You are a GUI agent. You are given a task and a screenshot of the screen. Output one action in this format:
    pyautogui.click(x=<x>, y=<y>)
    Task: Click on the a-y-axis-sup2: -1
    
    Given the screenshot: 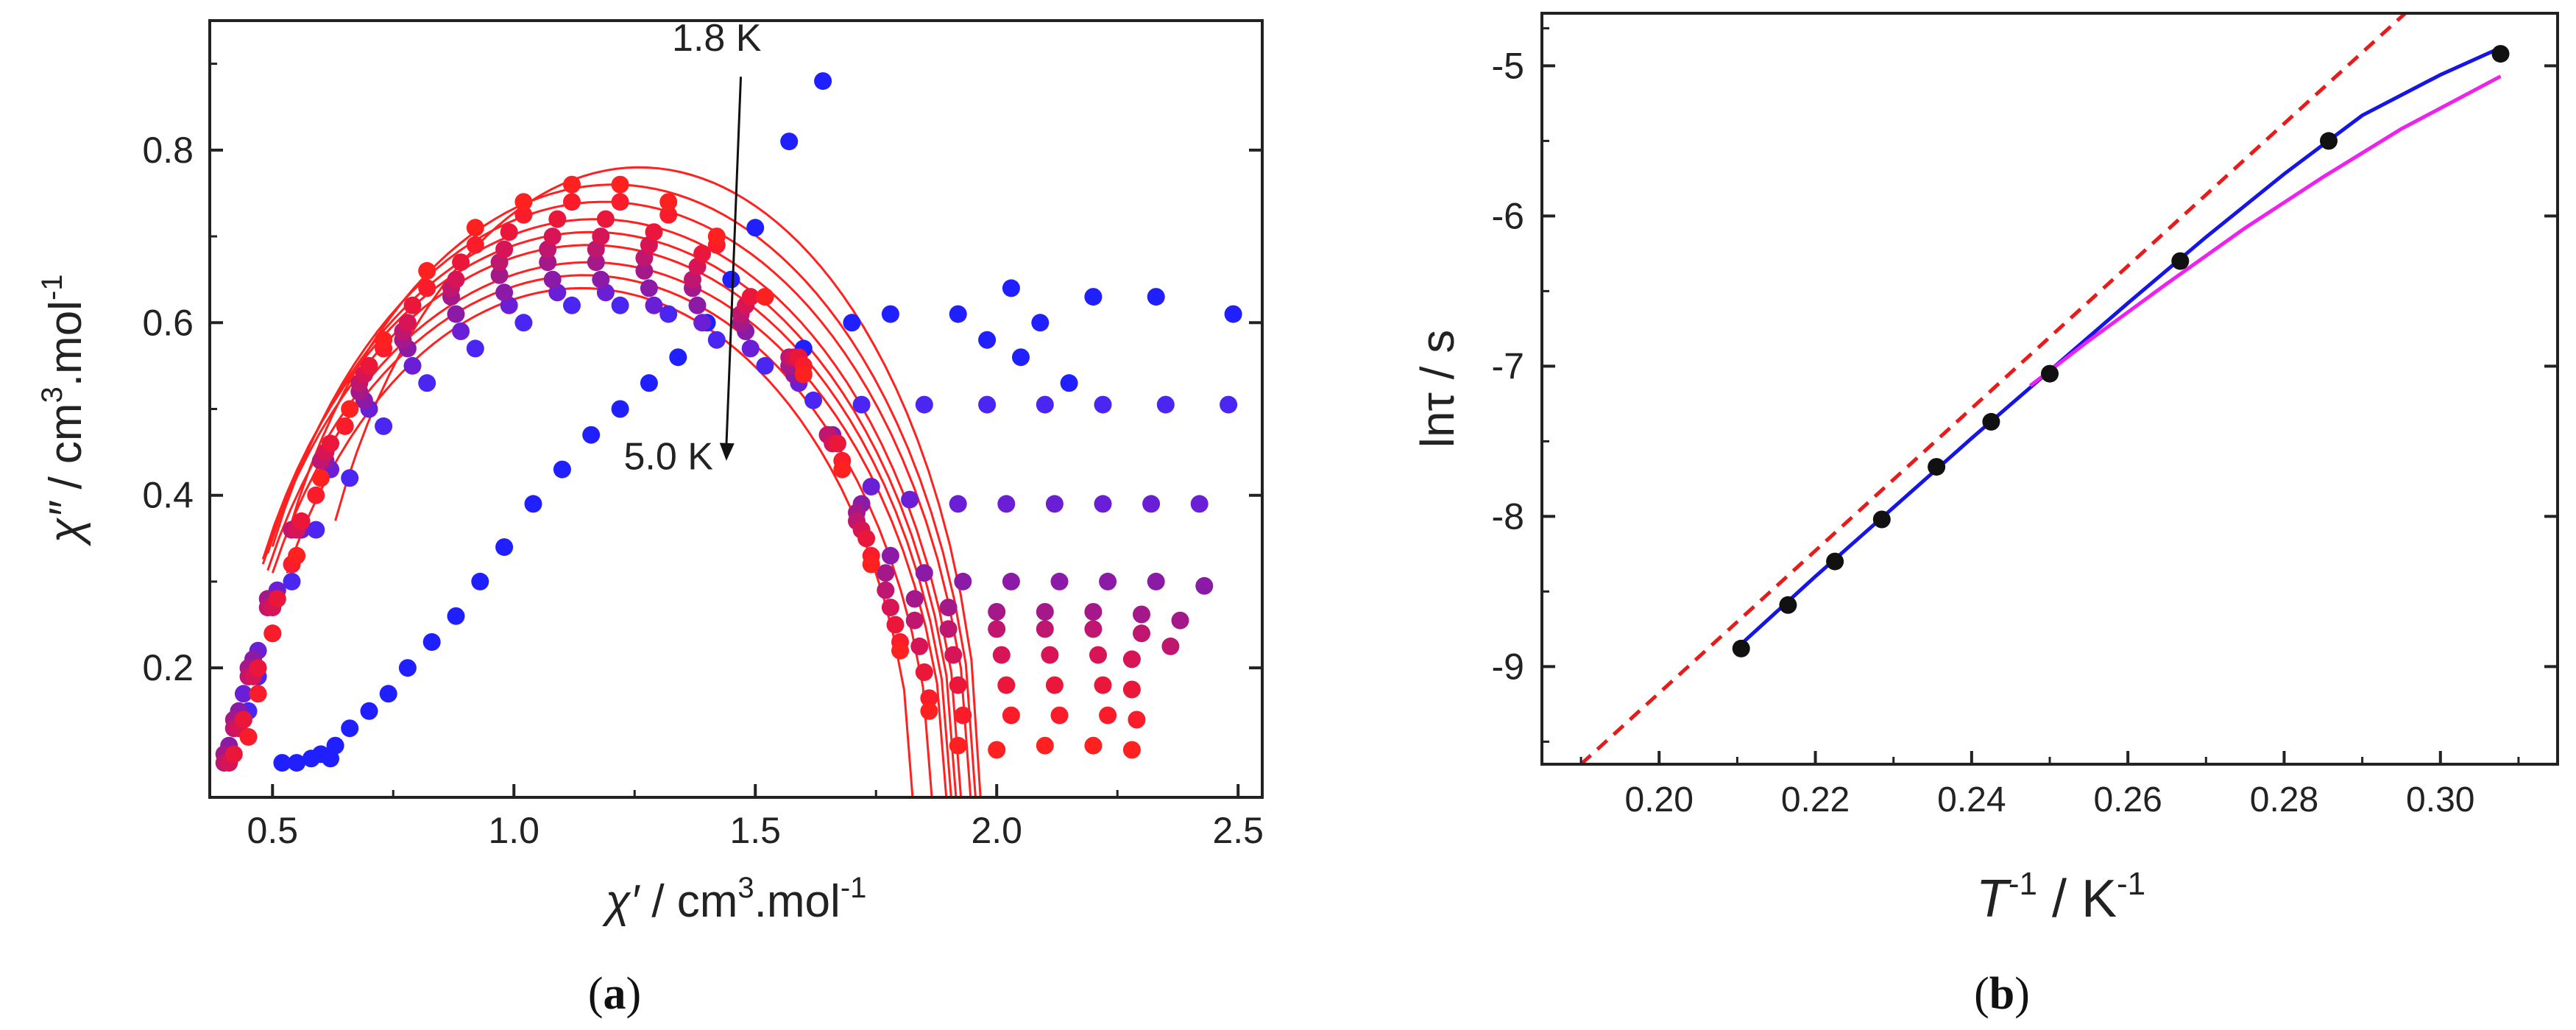 What is the action you would take?
    pyautogui.click(x=52, y=287)
    